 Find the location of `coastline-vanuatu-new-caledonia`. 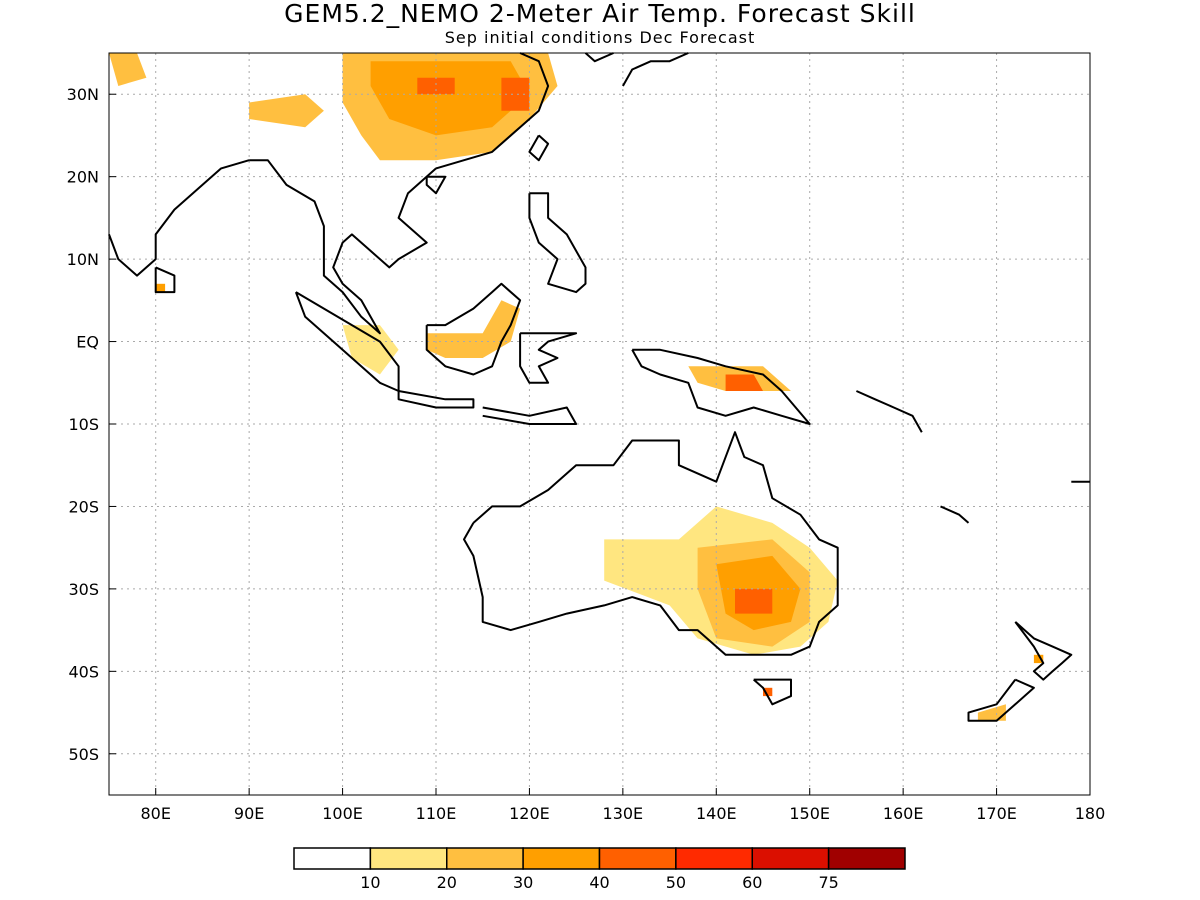

coastline-vanuatu-new-caledonia is located at coordinates (955, 514).